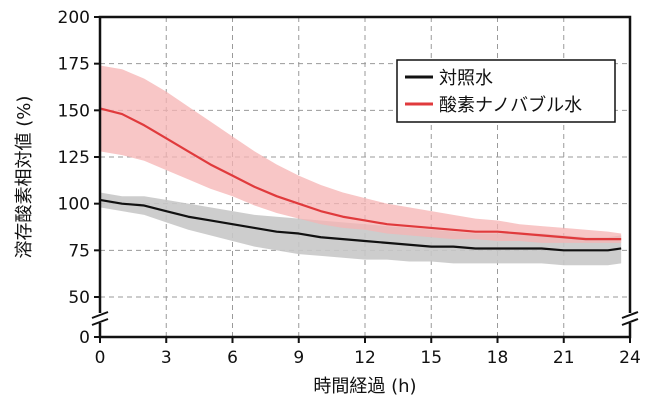  I want to click on y-tick-label: 125, so click(74, 158).